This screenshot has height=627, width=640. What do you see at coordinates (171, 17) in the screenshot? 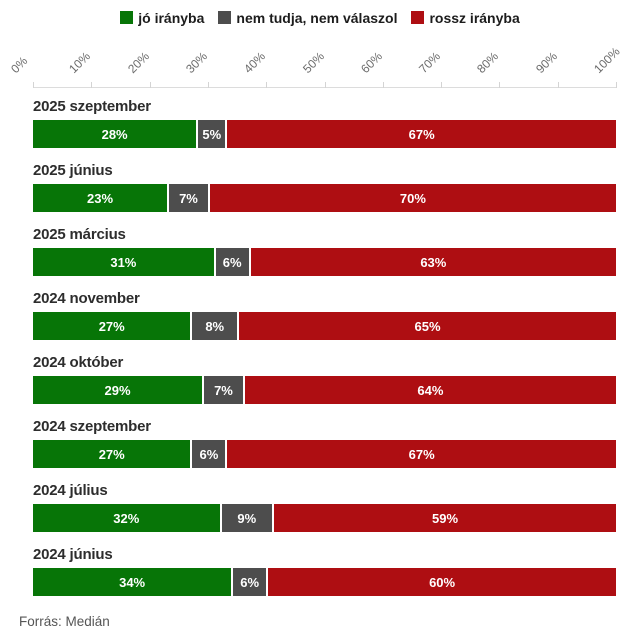
I see `legend-label: jó irányba` at bounding box center [171, 17].